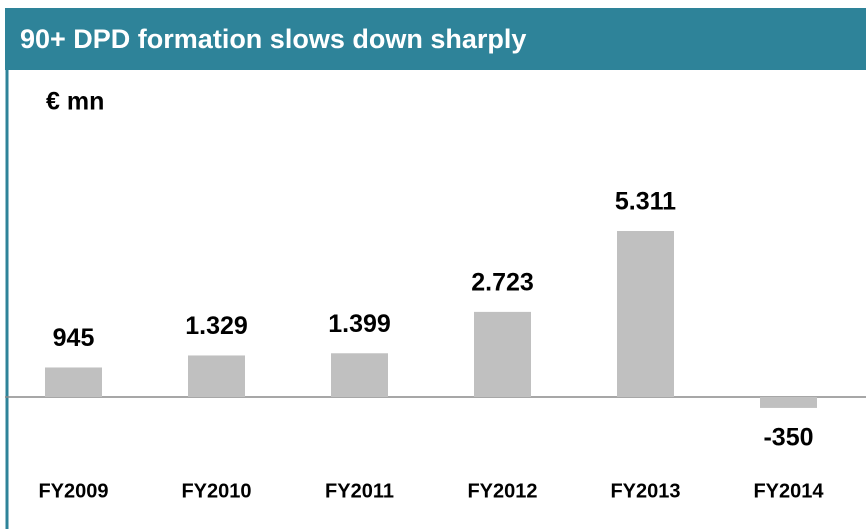 This screenshot has width=866, height=529. I want to click on header-bar, so click(435, 39).